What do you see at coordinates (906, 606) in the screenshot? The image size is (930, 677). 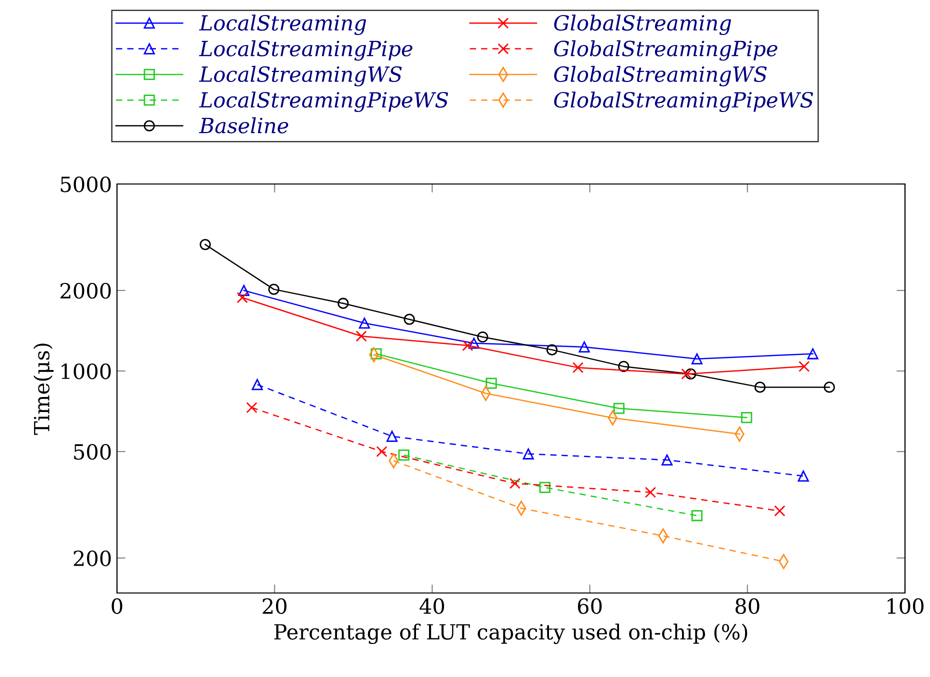 I see `x-tick-label: 100` at bounding box center [906, 606].